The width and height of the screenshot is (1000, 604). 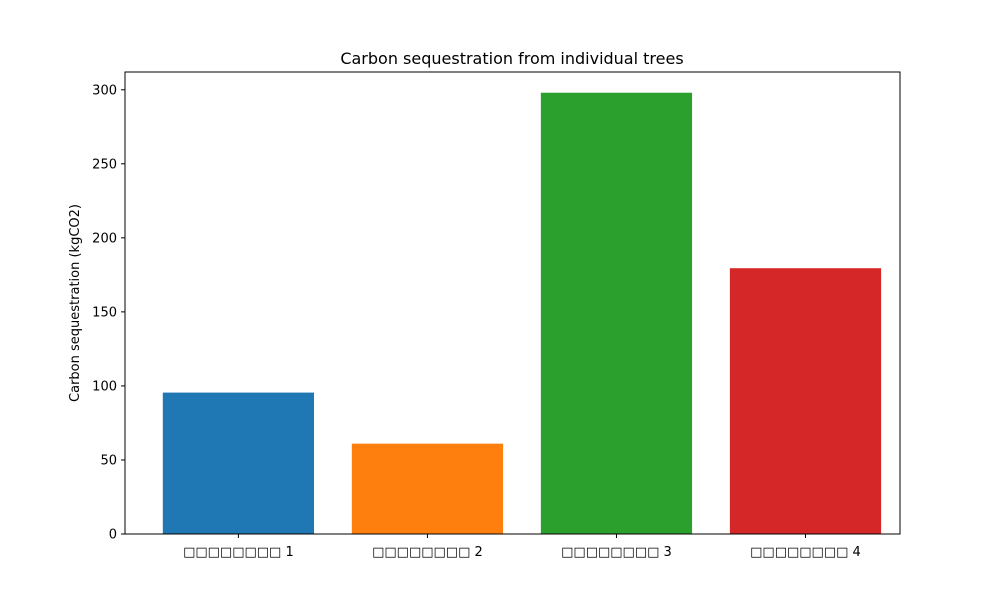 What do you see at coordinates (238, 552) in the screenshot?
I see `x-tick-label-1: □□□□□□□□ 1` at bounding box center [238, 552].